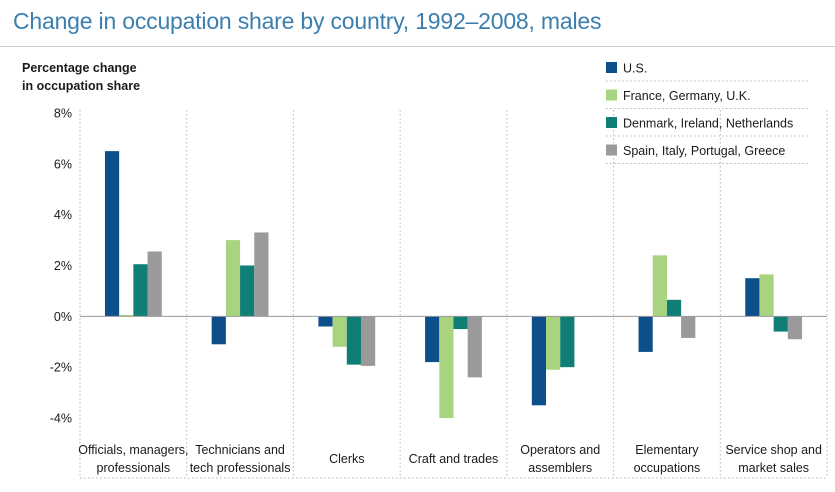 This screenshot has height=492, width=835. What do you see at coordinates (61, 368) in the screenshot?
I see `y-tick-label: -2%` at bounding box center [61, 368].